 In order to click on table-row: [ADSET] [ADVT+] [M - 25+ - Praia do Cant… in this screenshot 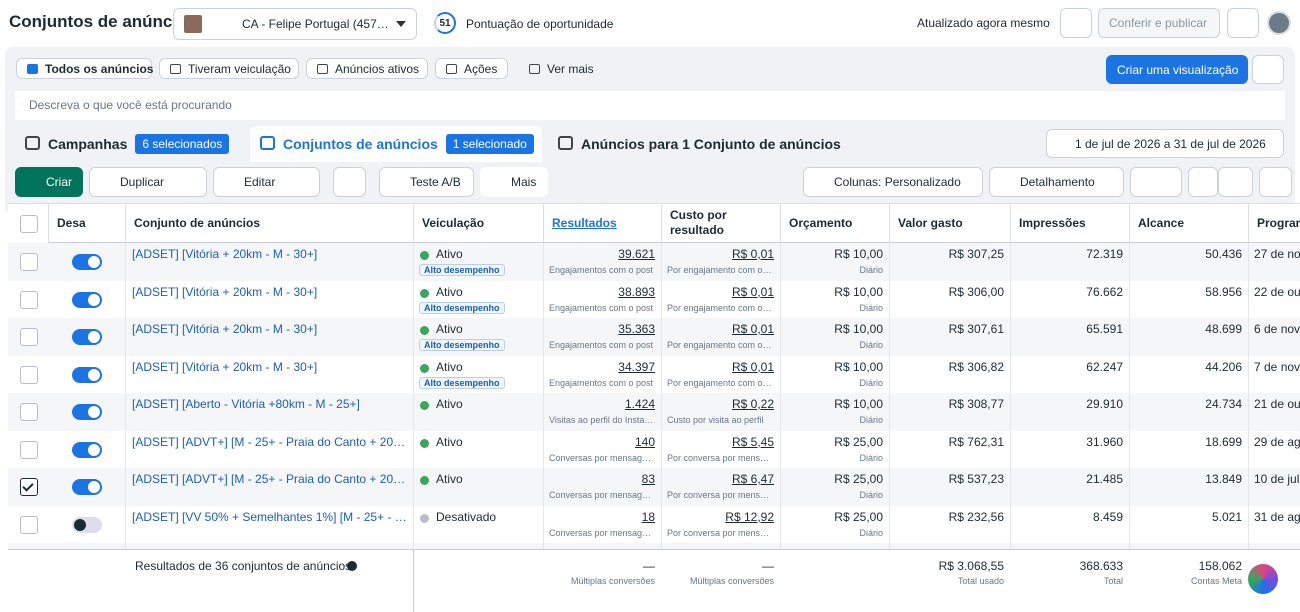, I will do `click(654, 449)`.